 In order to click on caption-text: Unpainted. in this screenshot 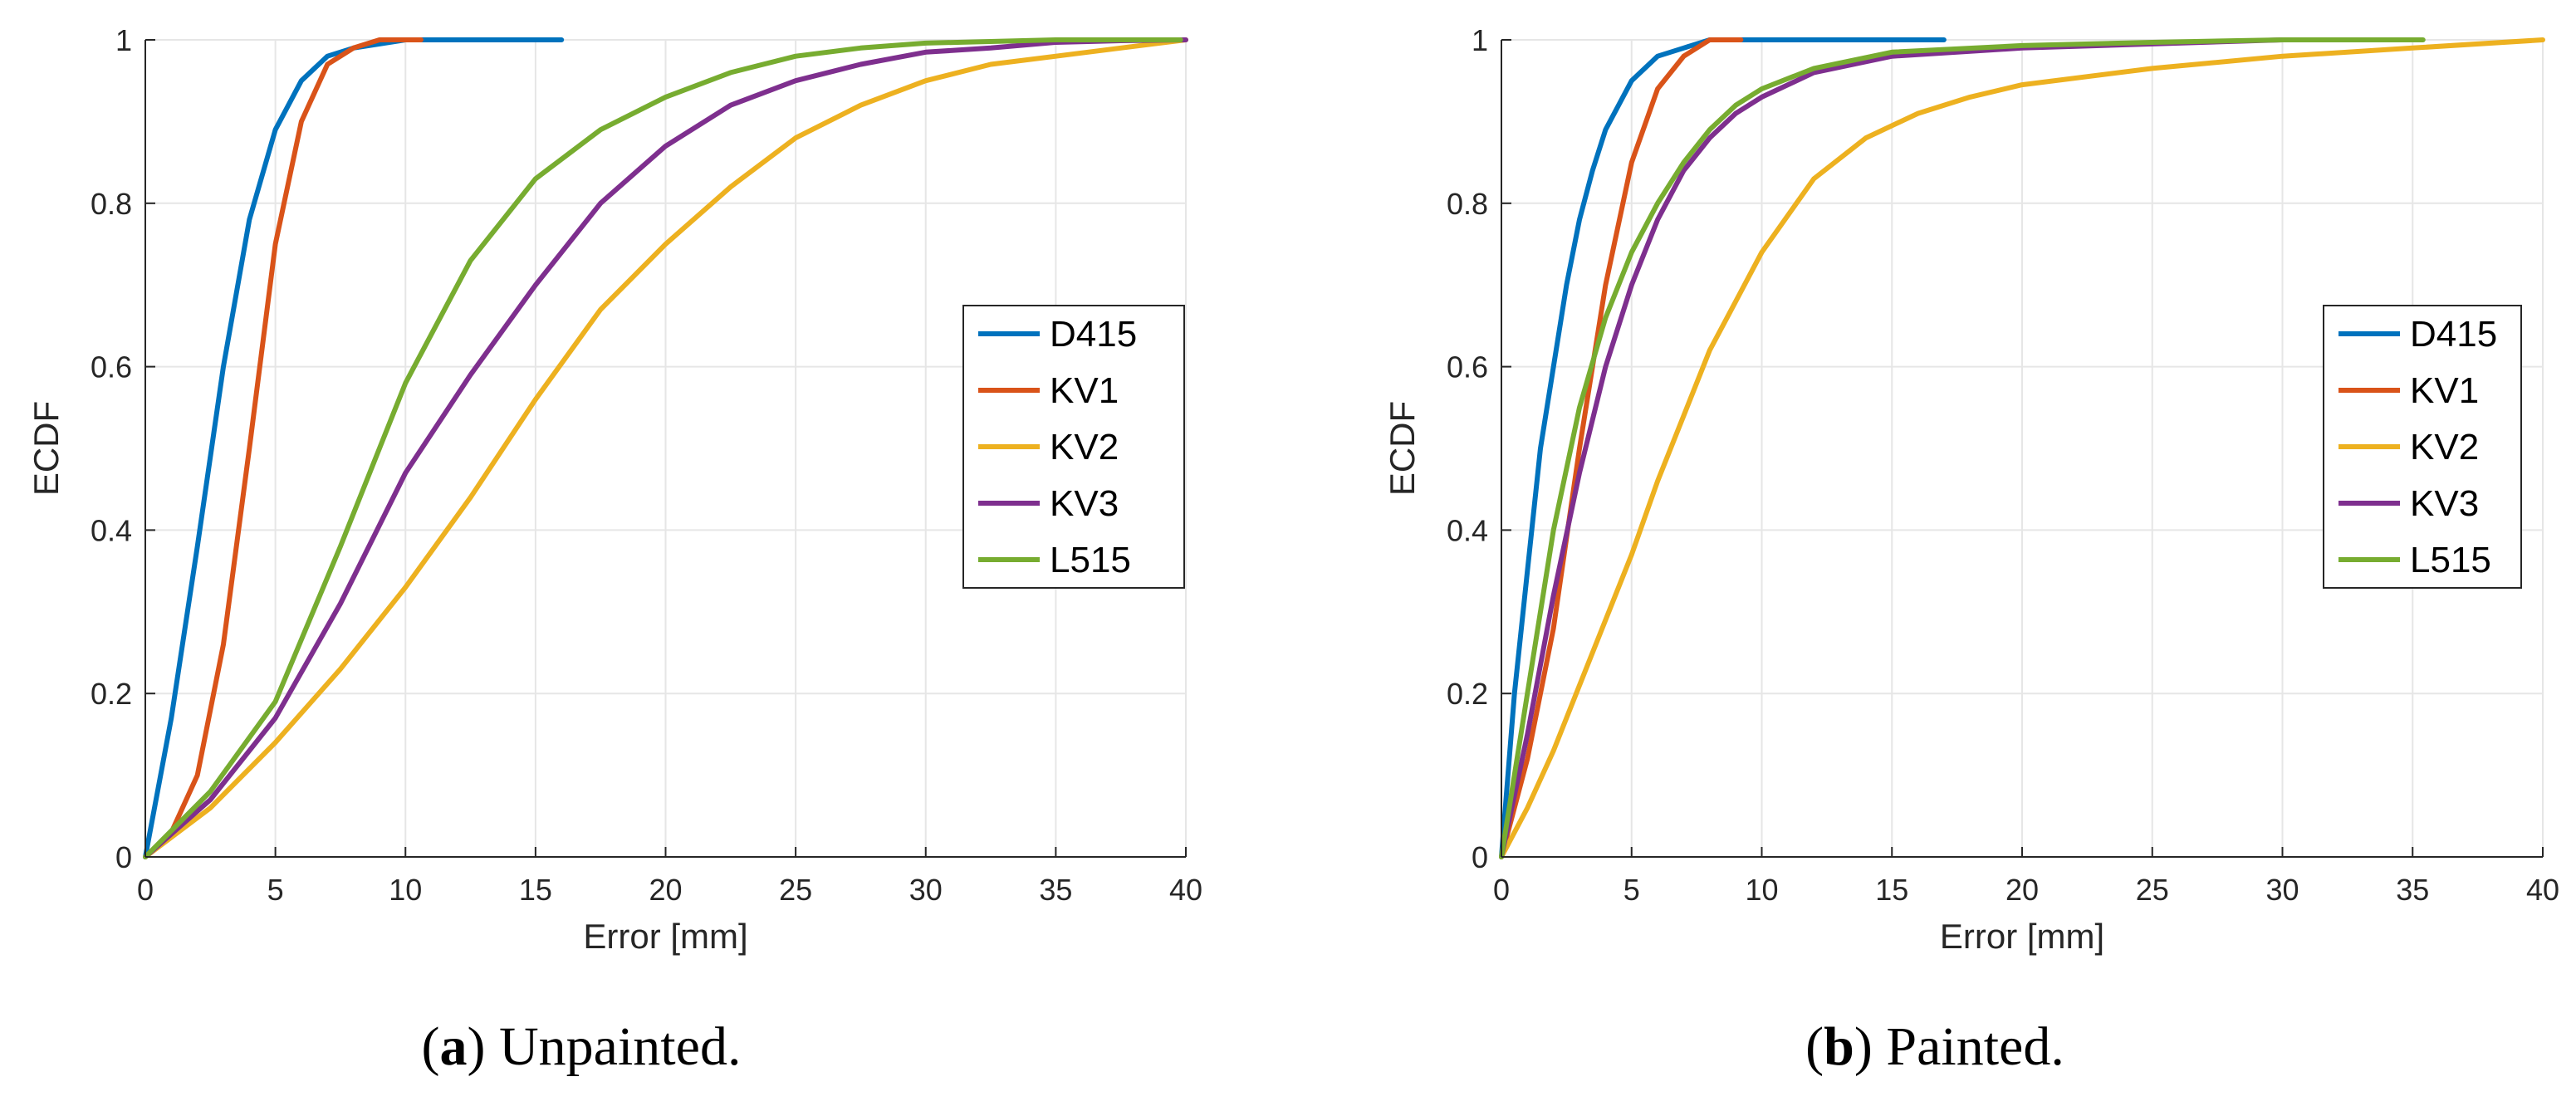, I will do `click(620, 1046)`.